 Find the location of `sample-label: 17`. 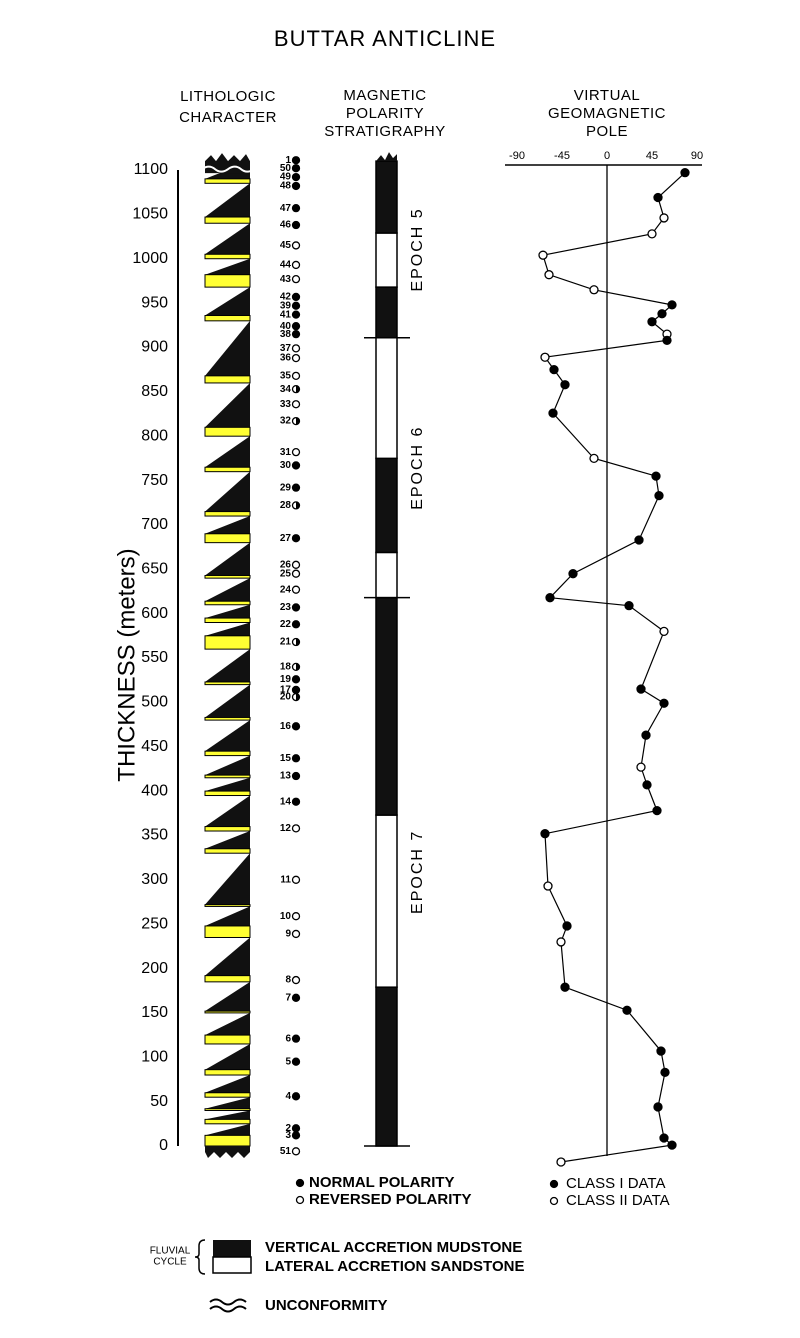

sample-label: 17 is located at coordinates (286, 690).